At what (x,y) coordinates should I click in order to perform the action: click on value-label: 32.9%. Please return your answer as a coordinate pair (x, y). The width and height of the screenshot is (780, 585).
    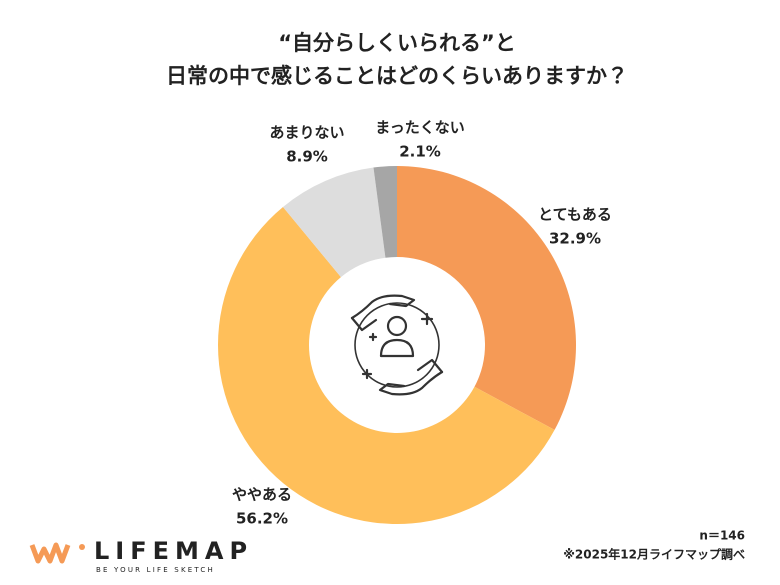
    Looking at the image, I should click on (575, 239).